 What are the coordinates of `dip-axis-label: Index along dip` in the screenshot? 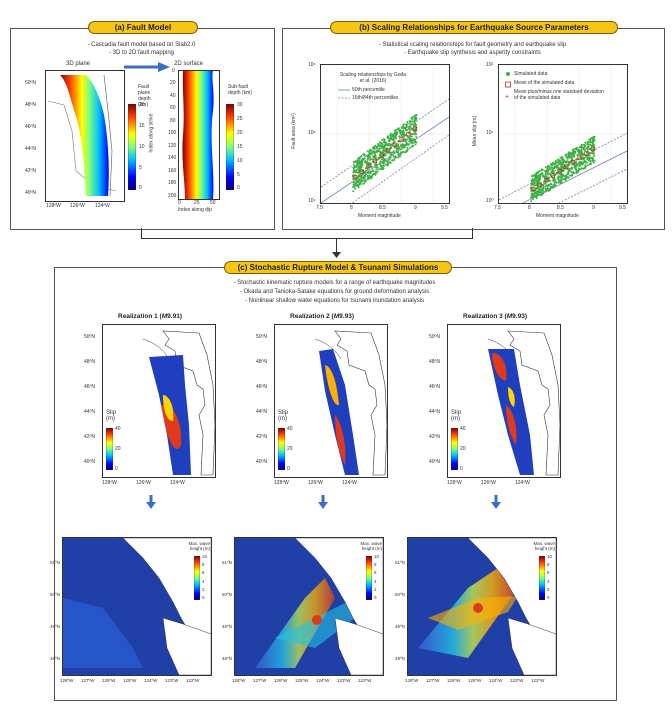 It's located at (195, 210).